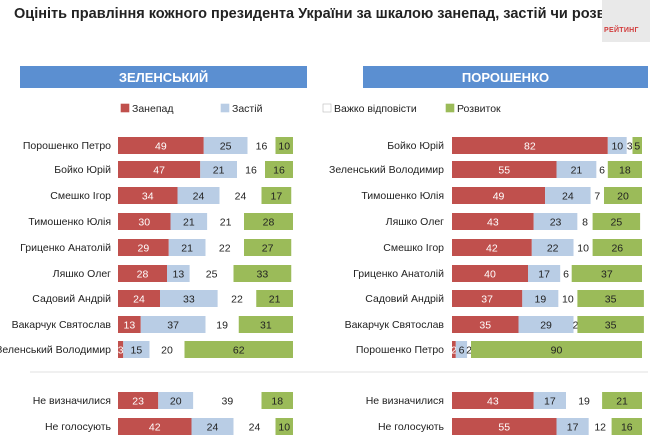 The height and width of the screenshot is (435, 650). Describe the element at coordinates (143, 275) in the screenshot. I see `data-label-занепад: 28` at that location.